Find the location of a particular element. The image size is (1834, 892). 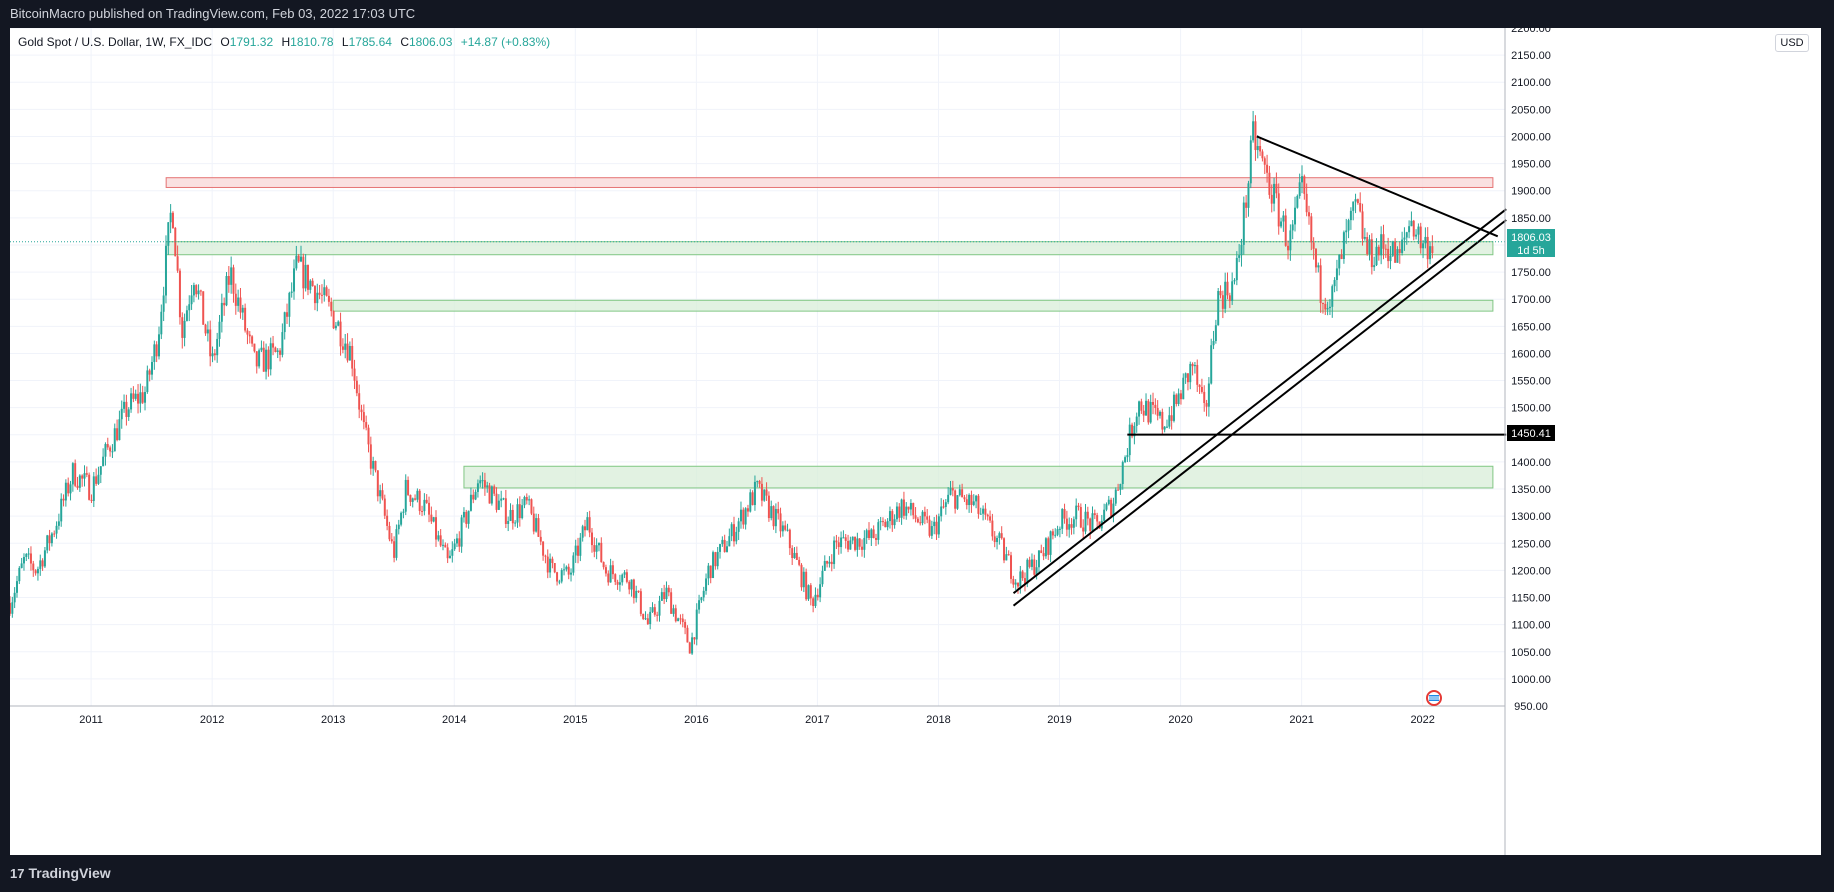

price-tick-label: 1150.00 is located at coordinates (1531, 599).